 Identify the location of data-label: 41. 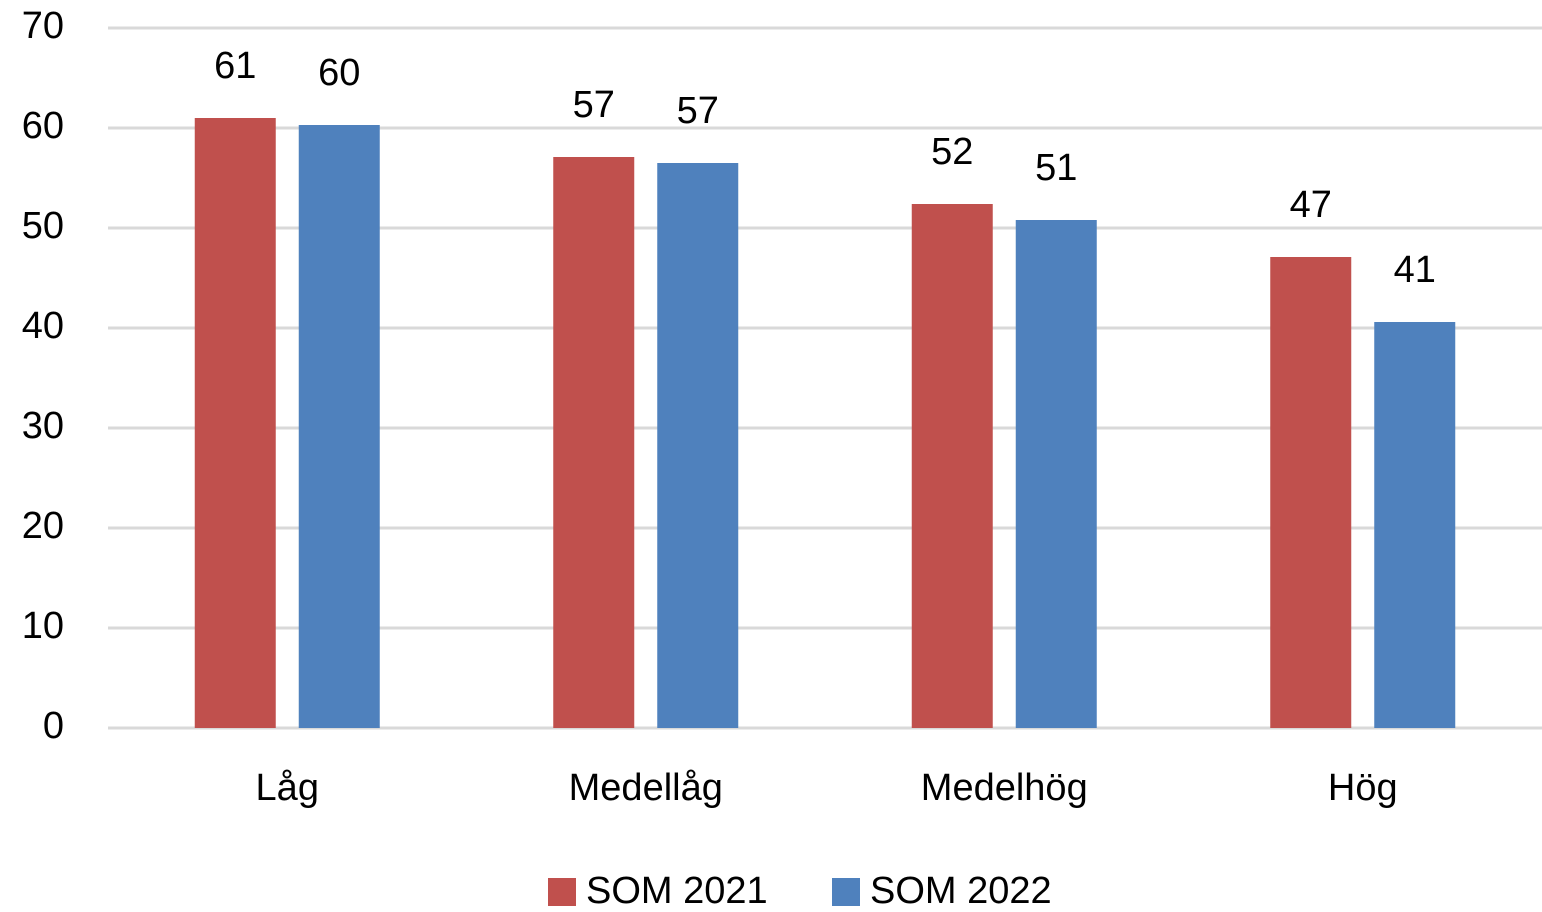
(1415, 270).